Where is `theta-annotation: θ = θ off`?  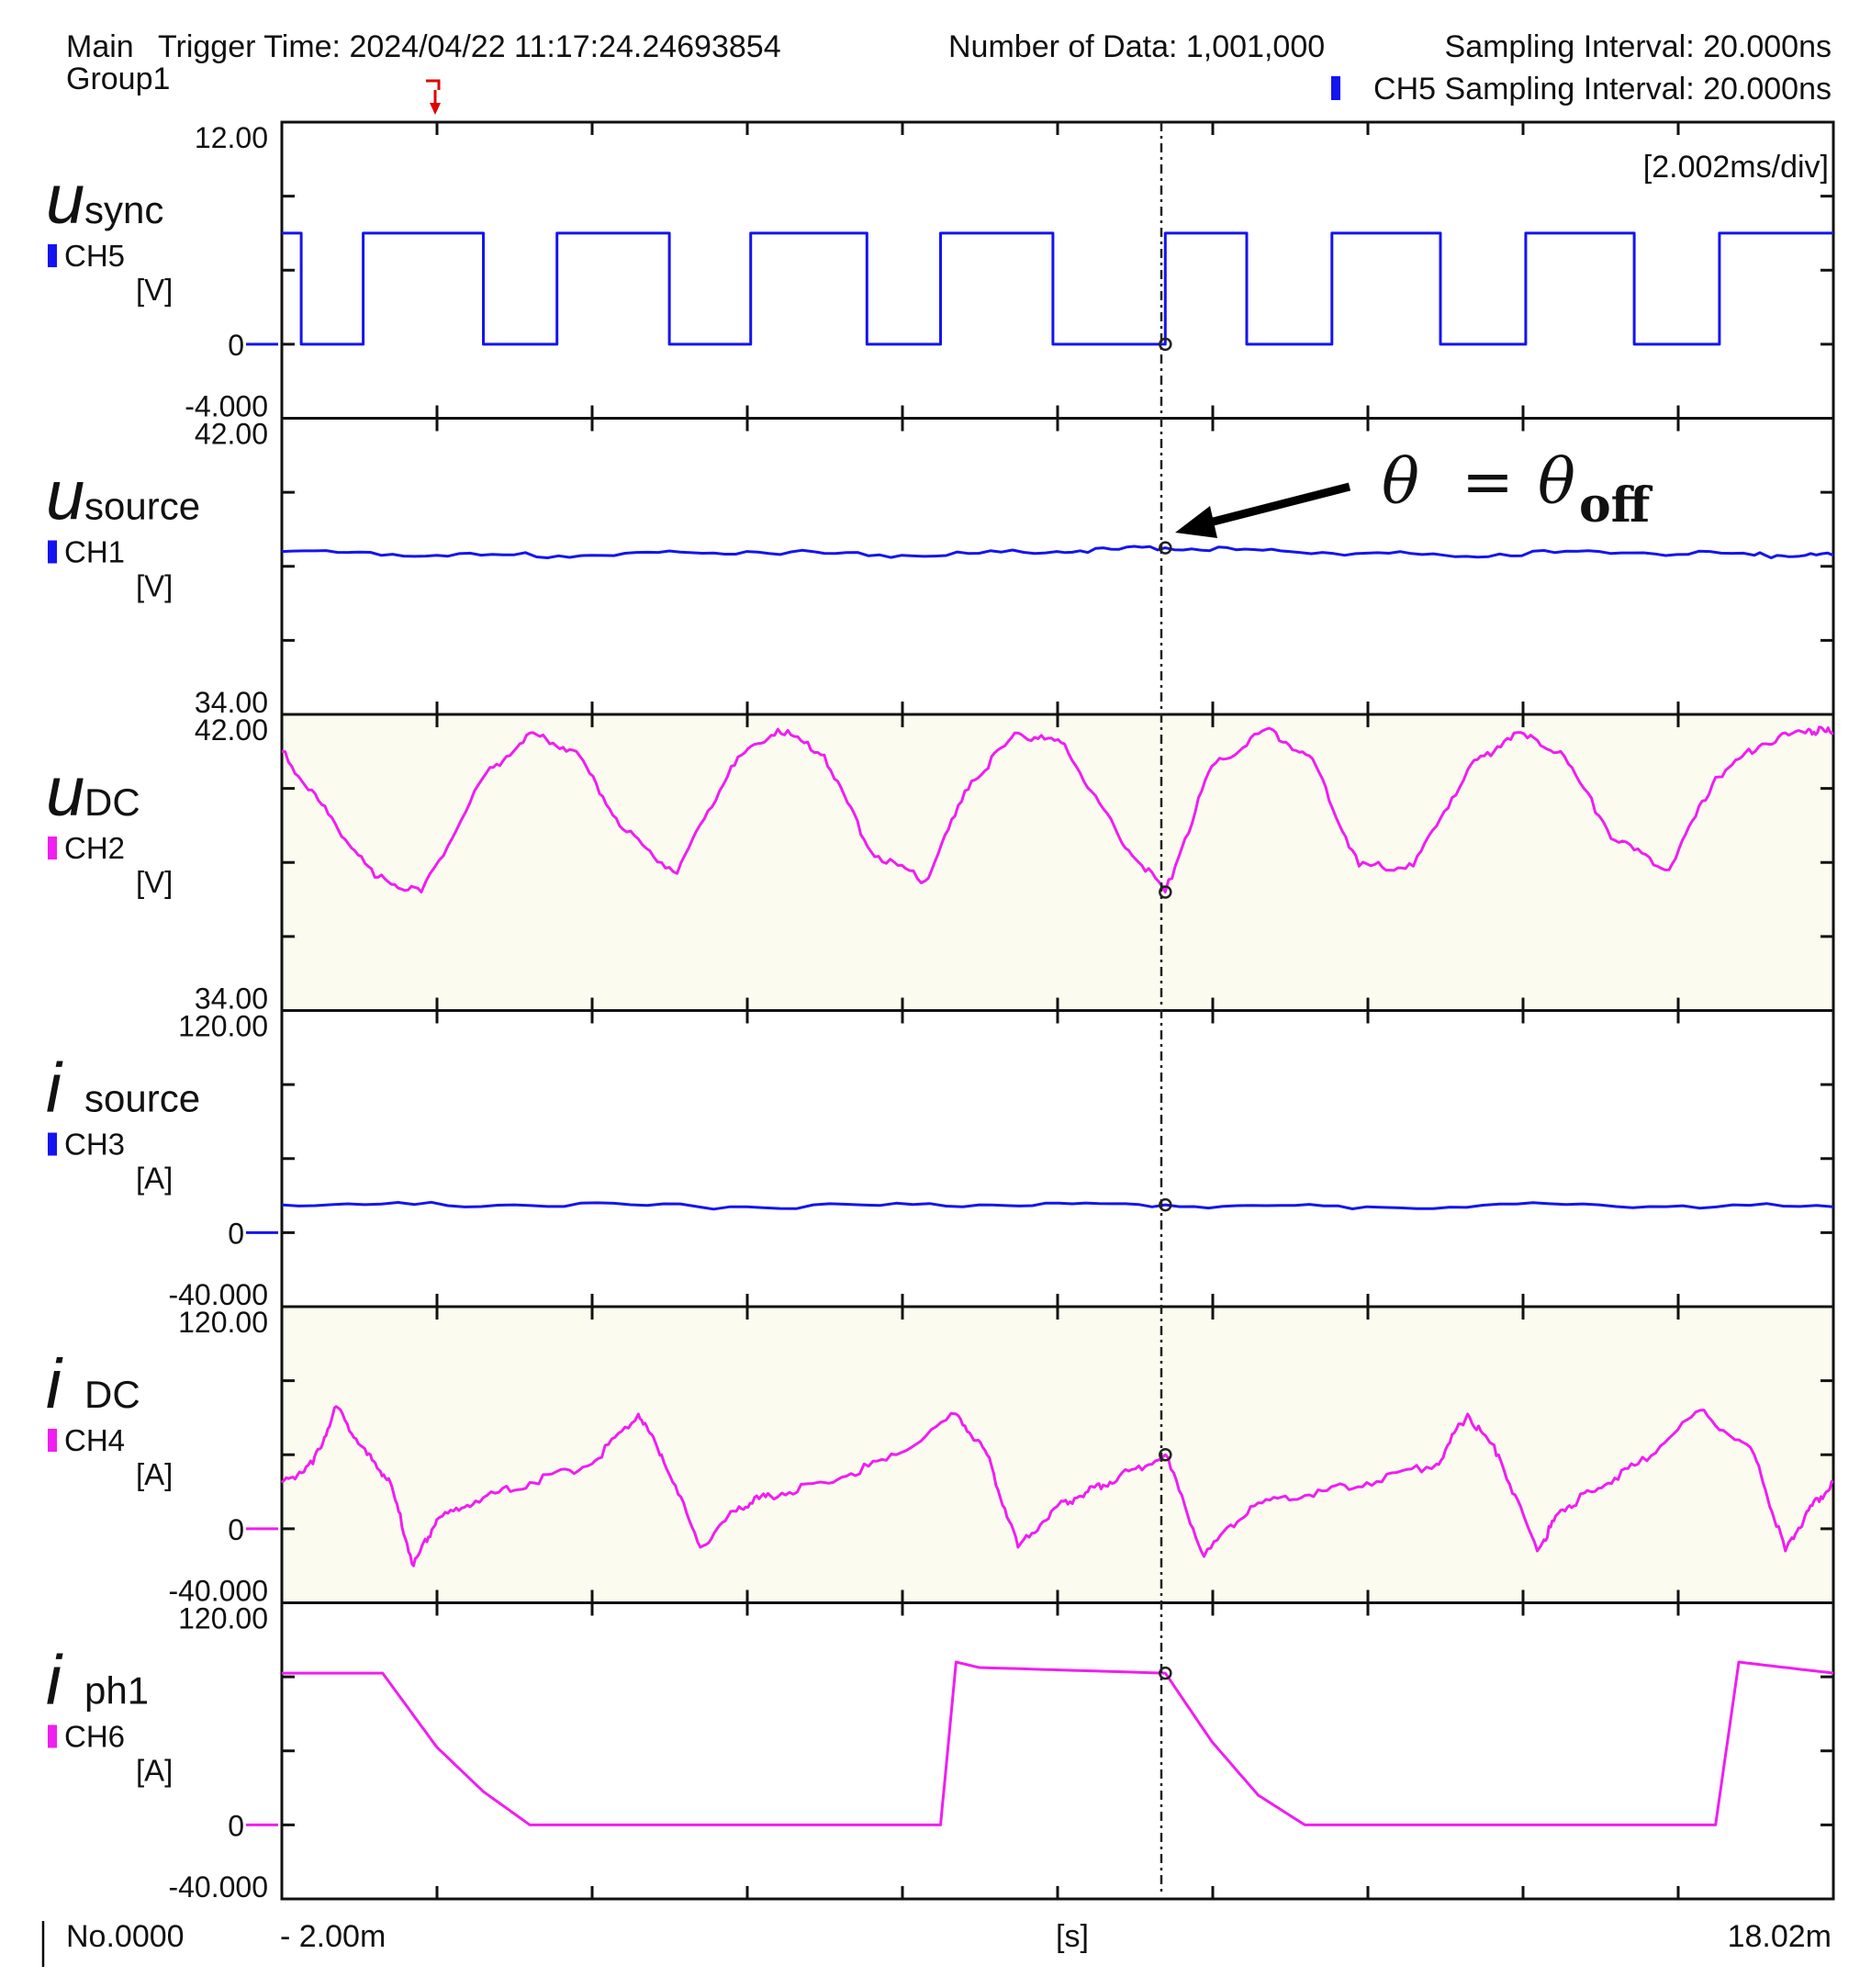 theta-annotation: θ = θ off is located at coordinates (1414, 492).